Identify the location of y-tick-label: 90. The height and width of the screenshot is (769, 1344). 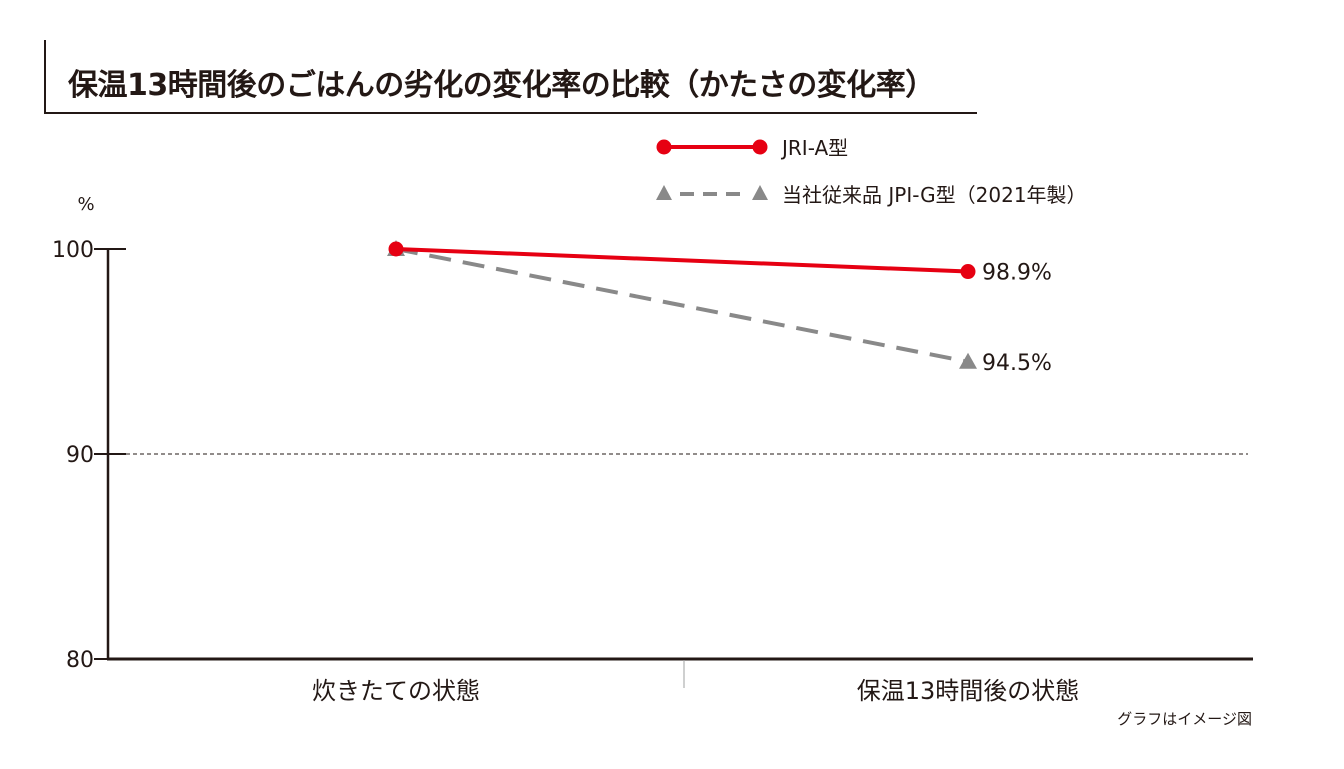
(80, 455).